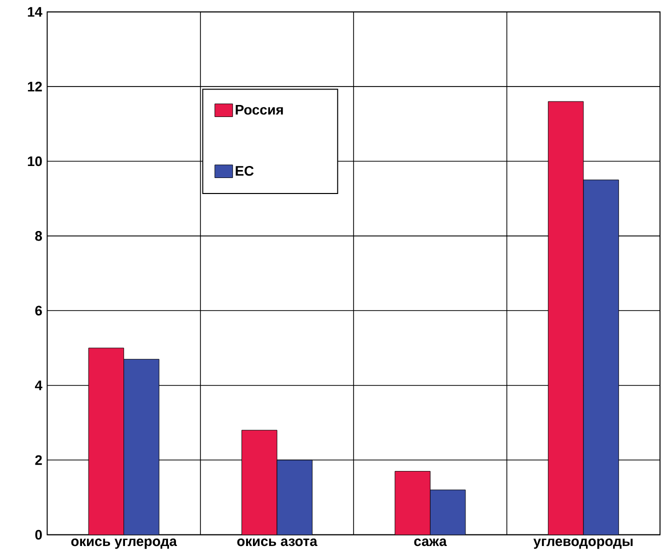  Describe the element at coordinates (38, 385) in the screenshot. I see `y-tick-label: 4` at that location.